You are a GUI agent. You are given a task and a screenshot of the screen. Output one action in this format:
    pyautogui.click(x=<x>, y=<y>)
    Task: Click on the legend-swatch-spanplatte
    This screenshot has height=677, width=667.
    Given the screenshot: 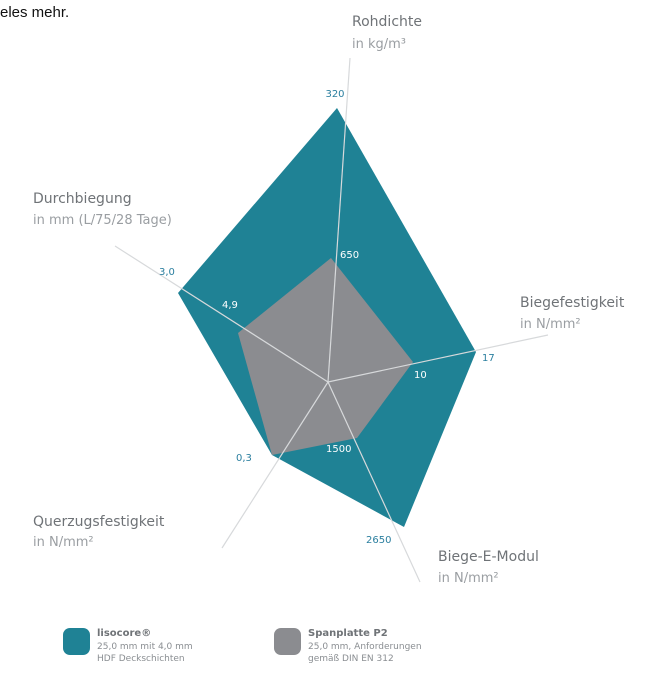 What is the action you would take?
    pyautogui.click(x=287, y=641)
    